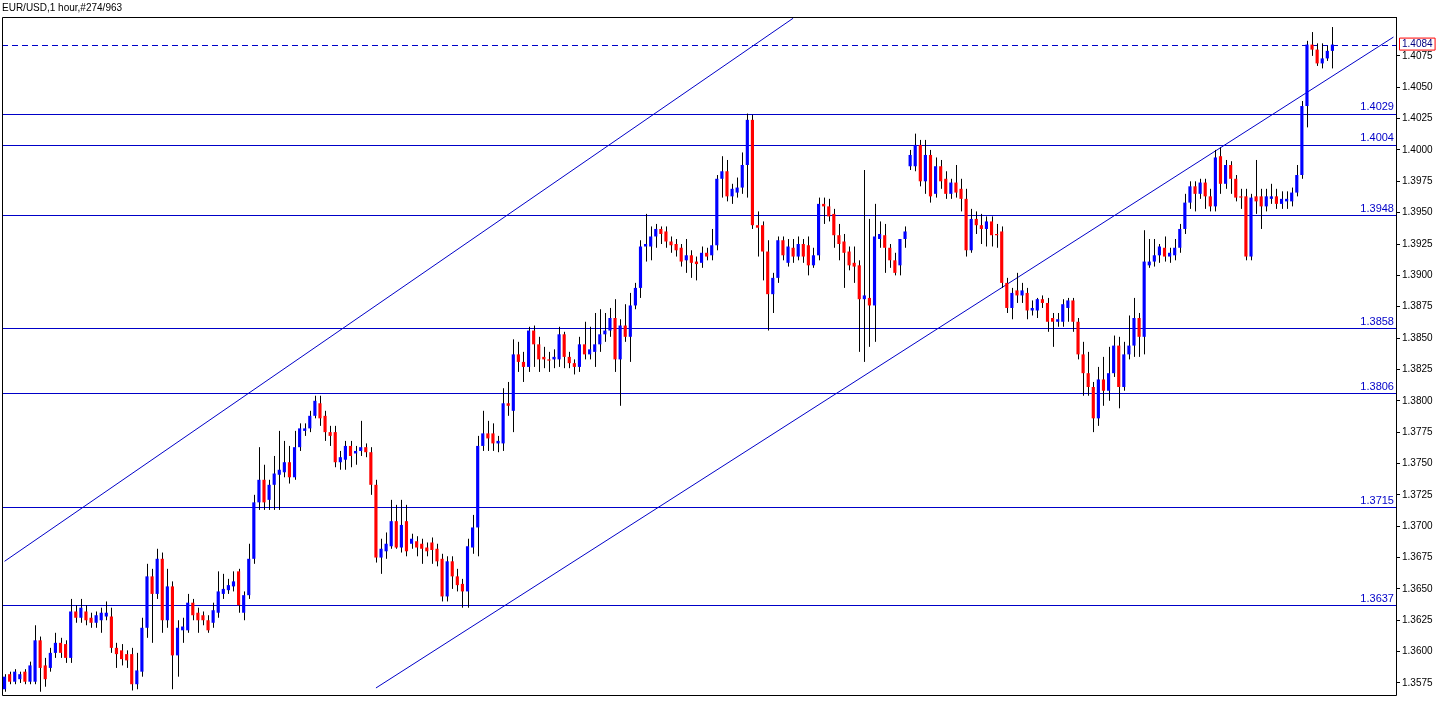 The height and width of the screenshot is (701, 1440). What do you see at coordinates (1418, 557) in the screenshot?
I see `y-tick-label: 1.3675` at bounding box center [1418, 557].